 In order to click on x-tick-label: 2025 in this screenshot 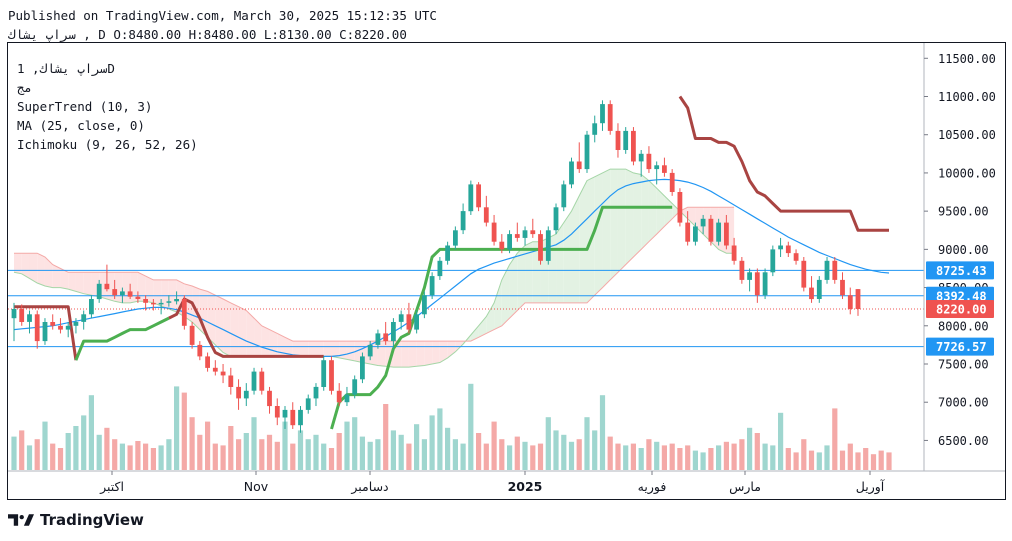, I will do `click(525, 486)`.